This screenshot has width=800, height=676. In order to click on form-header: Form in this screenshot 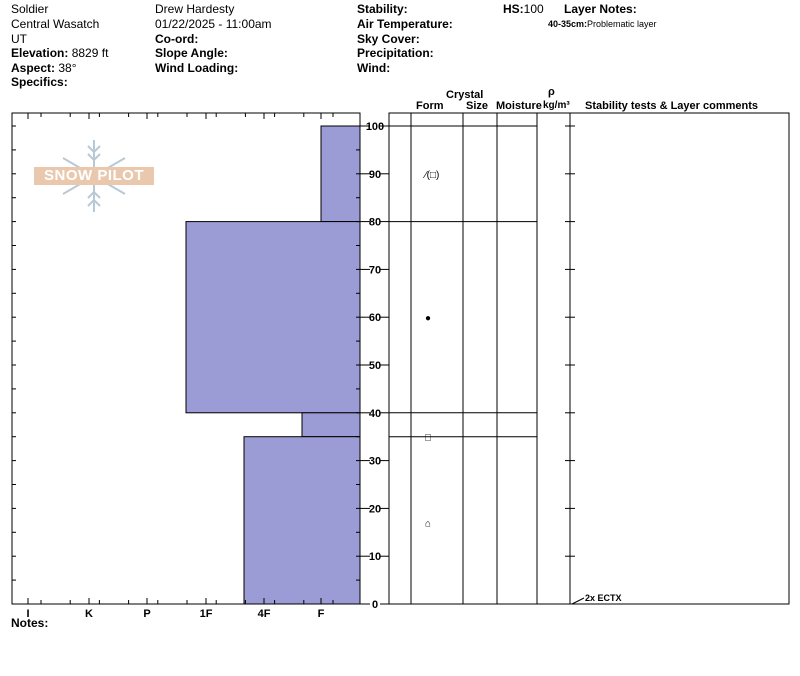, I will do `click(430, 106)`.